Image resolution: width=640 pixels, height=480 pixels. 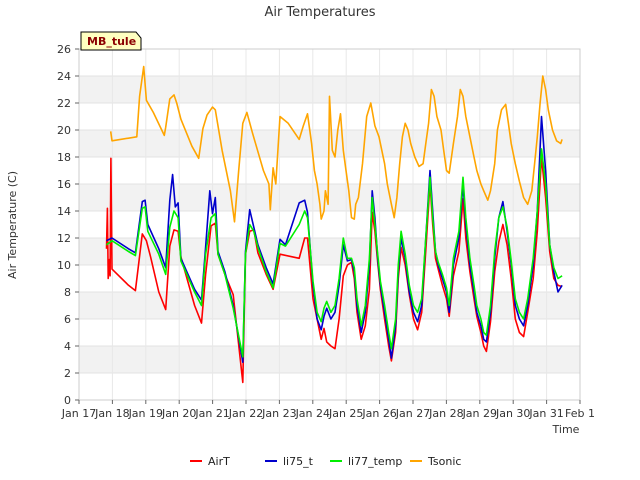 I want to click on y-tick-label: 20, so click(x=64, y=130).